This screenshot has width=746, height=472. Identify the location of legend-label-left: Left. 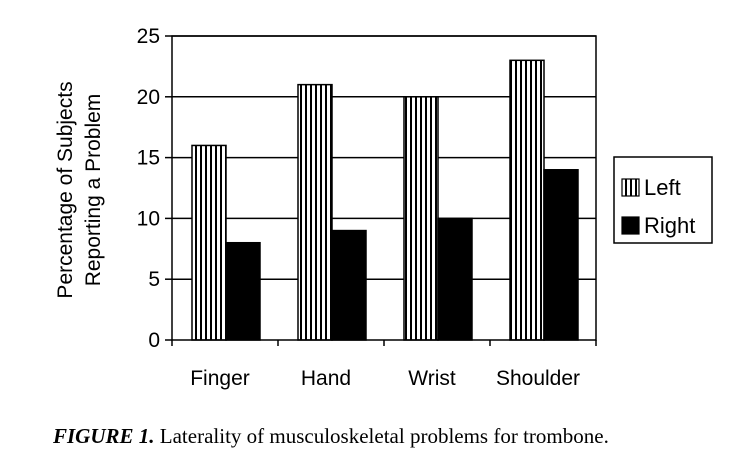
(662, 187).